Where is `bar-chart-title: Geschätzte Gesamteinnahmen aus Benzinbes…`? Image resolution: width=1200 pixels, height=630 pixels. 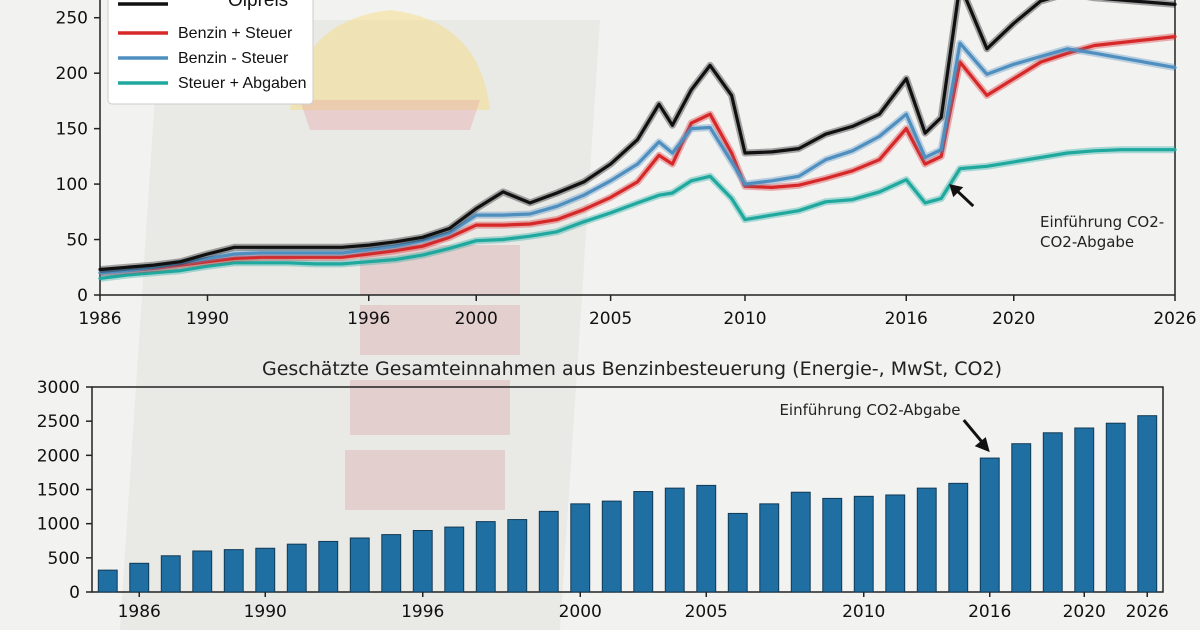
bar-chart-title: Geschätzte Gesamteinnahmen aus Benzinbes… is located at coordinates (632, 369).